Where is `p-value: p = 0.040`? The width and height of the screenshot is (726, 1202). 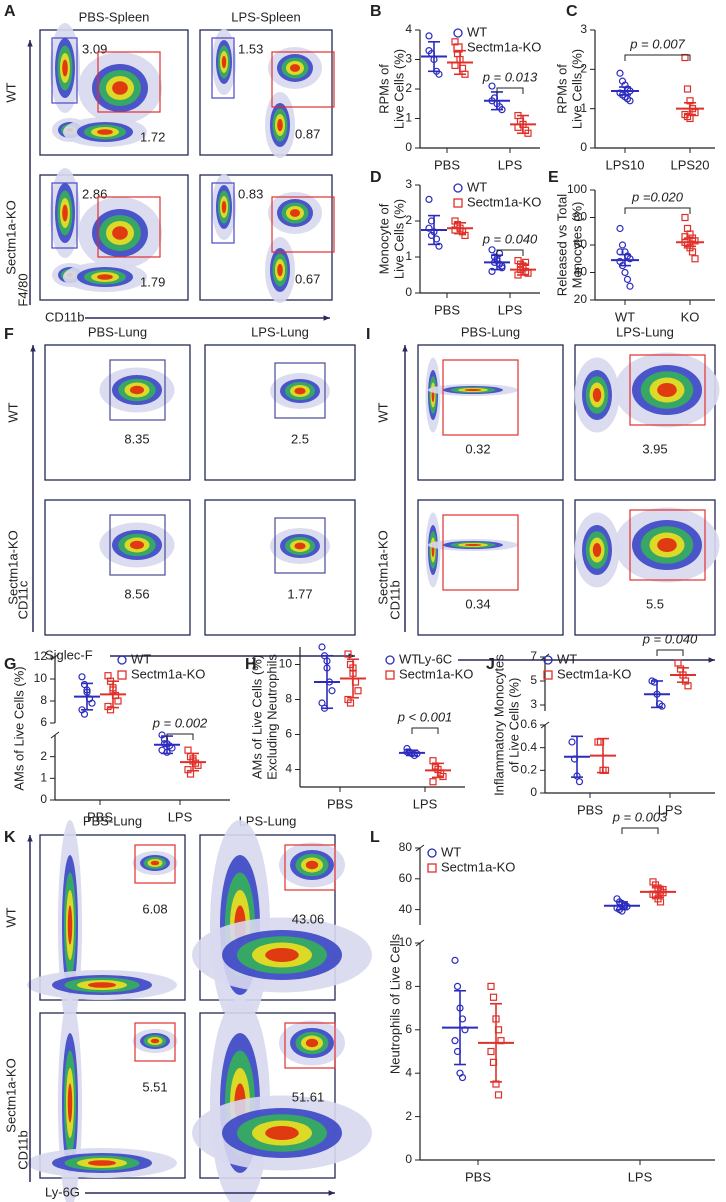 p-value: p = 0.040 is located at coordinates (670, 638).